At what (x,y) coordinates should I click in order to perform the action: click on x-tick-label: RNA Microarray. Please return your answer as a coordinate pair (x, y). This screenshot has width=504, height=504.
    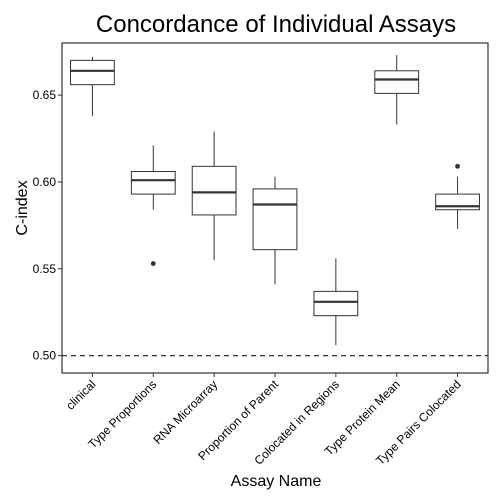
    Looking at the image, I should click on (185, 412).